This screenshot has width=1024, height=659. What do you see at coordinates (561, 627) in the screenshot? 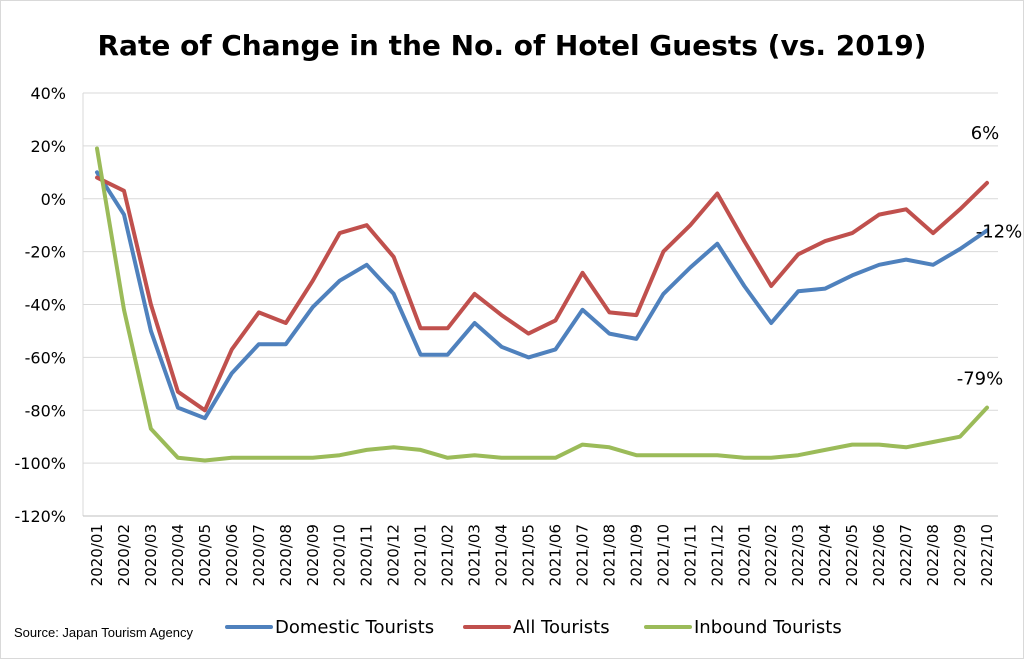
I see `legend-label: All Tourists` at bounding box center [561, 627].